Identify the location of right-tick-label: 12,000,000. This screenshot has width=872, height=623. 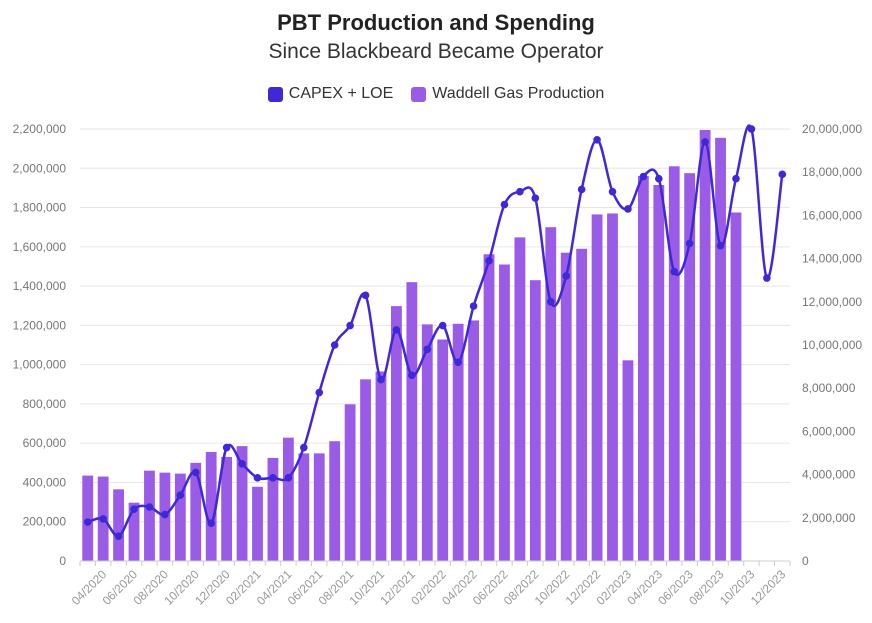
(832, 302).